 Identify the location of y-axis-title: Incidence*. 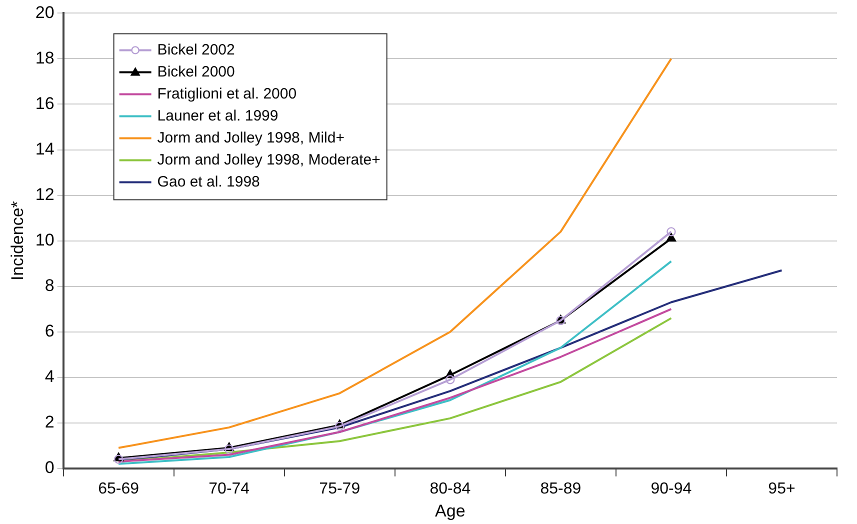
(17, 240).